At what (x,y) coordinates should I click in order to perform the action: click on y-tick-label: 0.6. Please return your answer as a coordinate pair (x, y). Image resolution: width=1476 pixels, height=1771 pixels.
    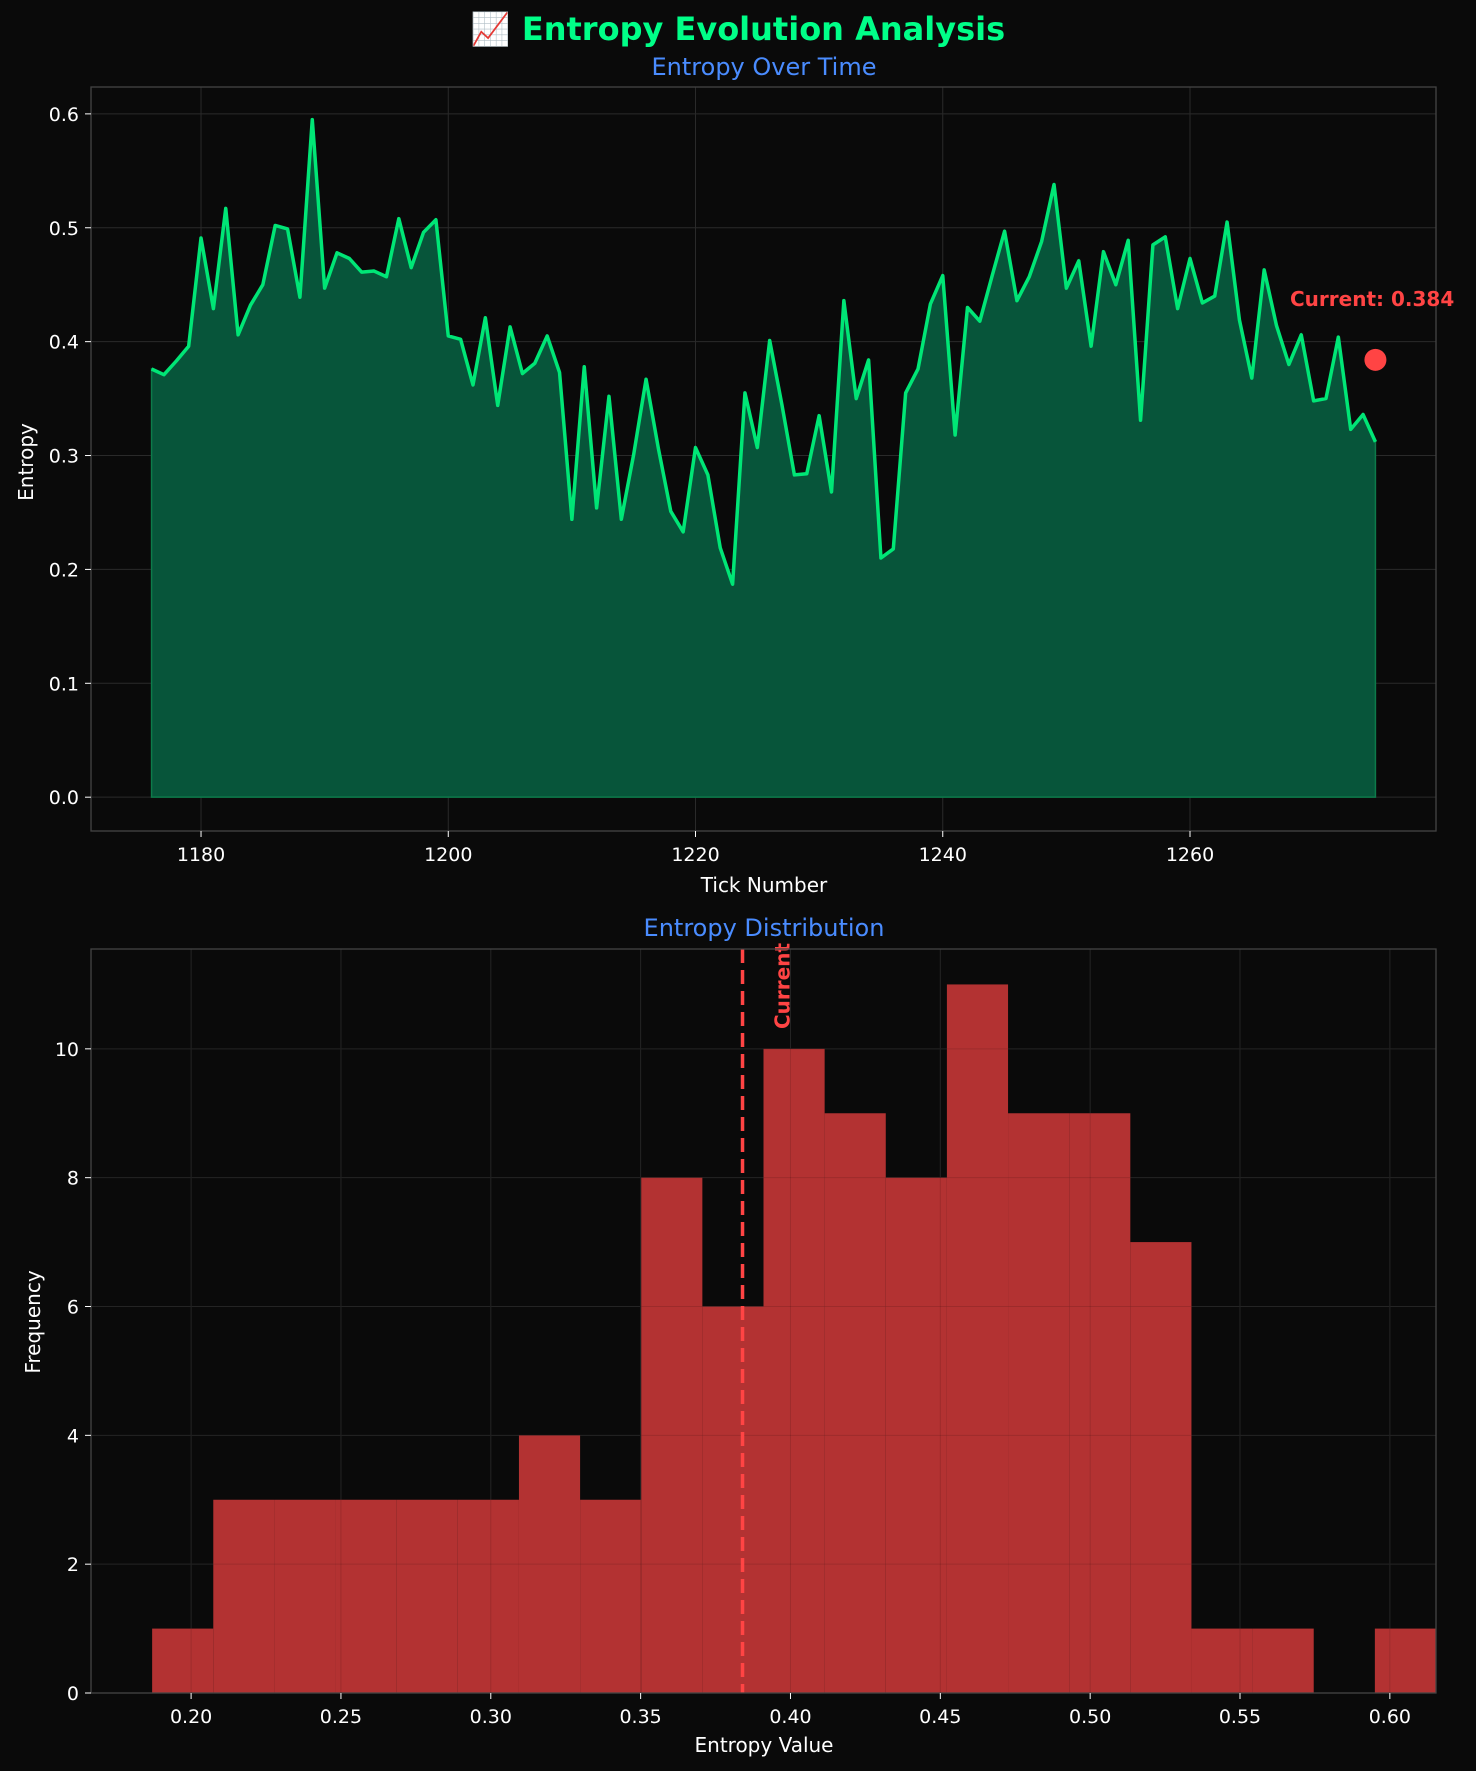
    Looking at the image, I should click on (64, 115).